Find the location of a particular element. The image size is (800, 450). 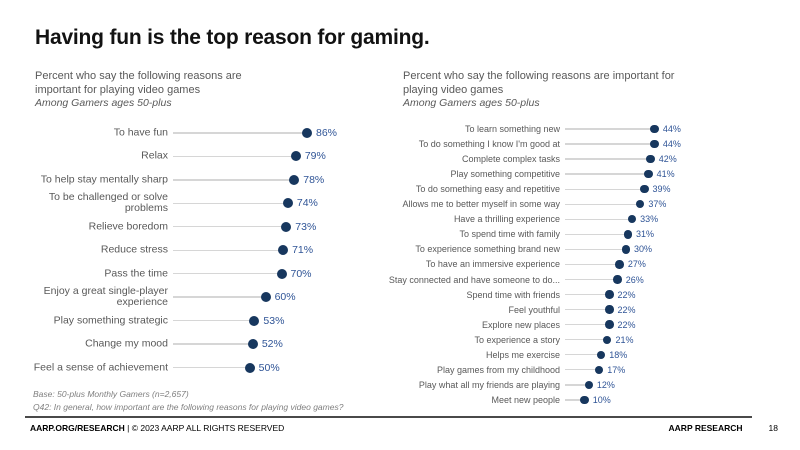

value-label: 73% is located at coordinates (306, 226).